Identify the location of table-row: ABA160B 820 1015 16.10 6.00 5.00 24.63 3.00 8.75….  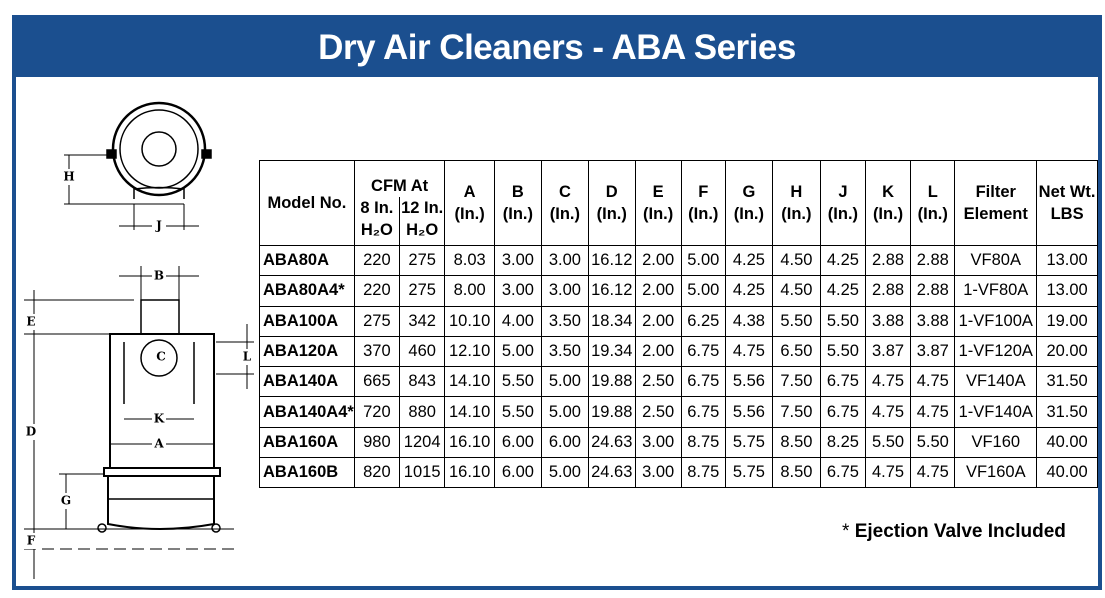
(678, 473).